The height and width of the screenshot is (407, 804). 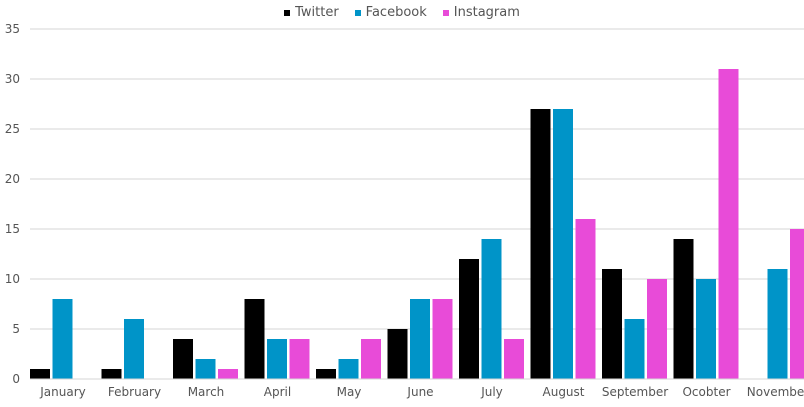 What do you see at coordinates (205, 369) in the screenshot?
I see `bar-facebook-march` at bounding box center [205, 369].